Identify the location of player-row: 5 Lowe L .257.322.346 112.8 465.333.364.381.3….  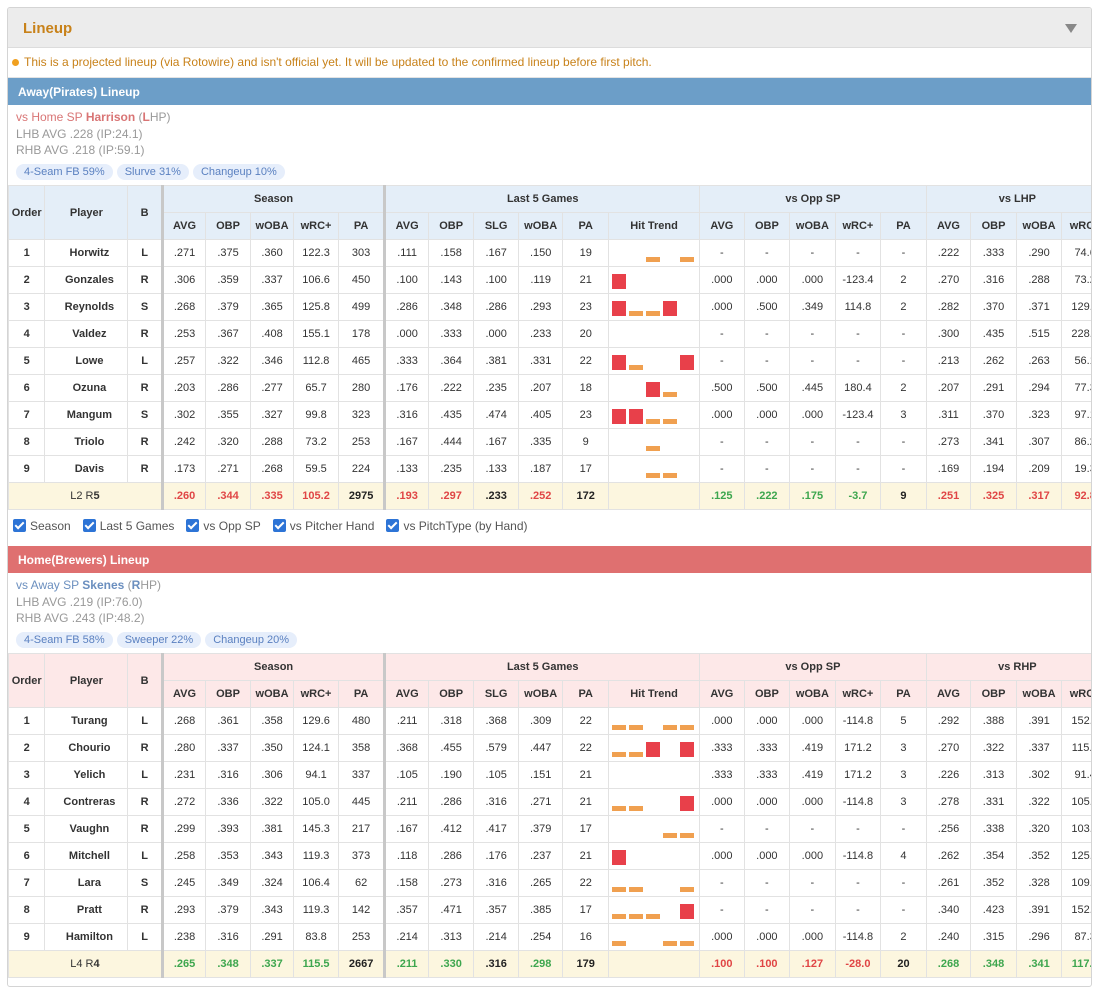
(549, 361).